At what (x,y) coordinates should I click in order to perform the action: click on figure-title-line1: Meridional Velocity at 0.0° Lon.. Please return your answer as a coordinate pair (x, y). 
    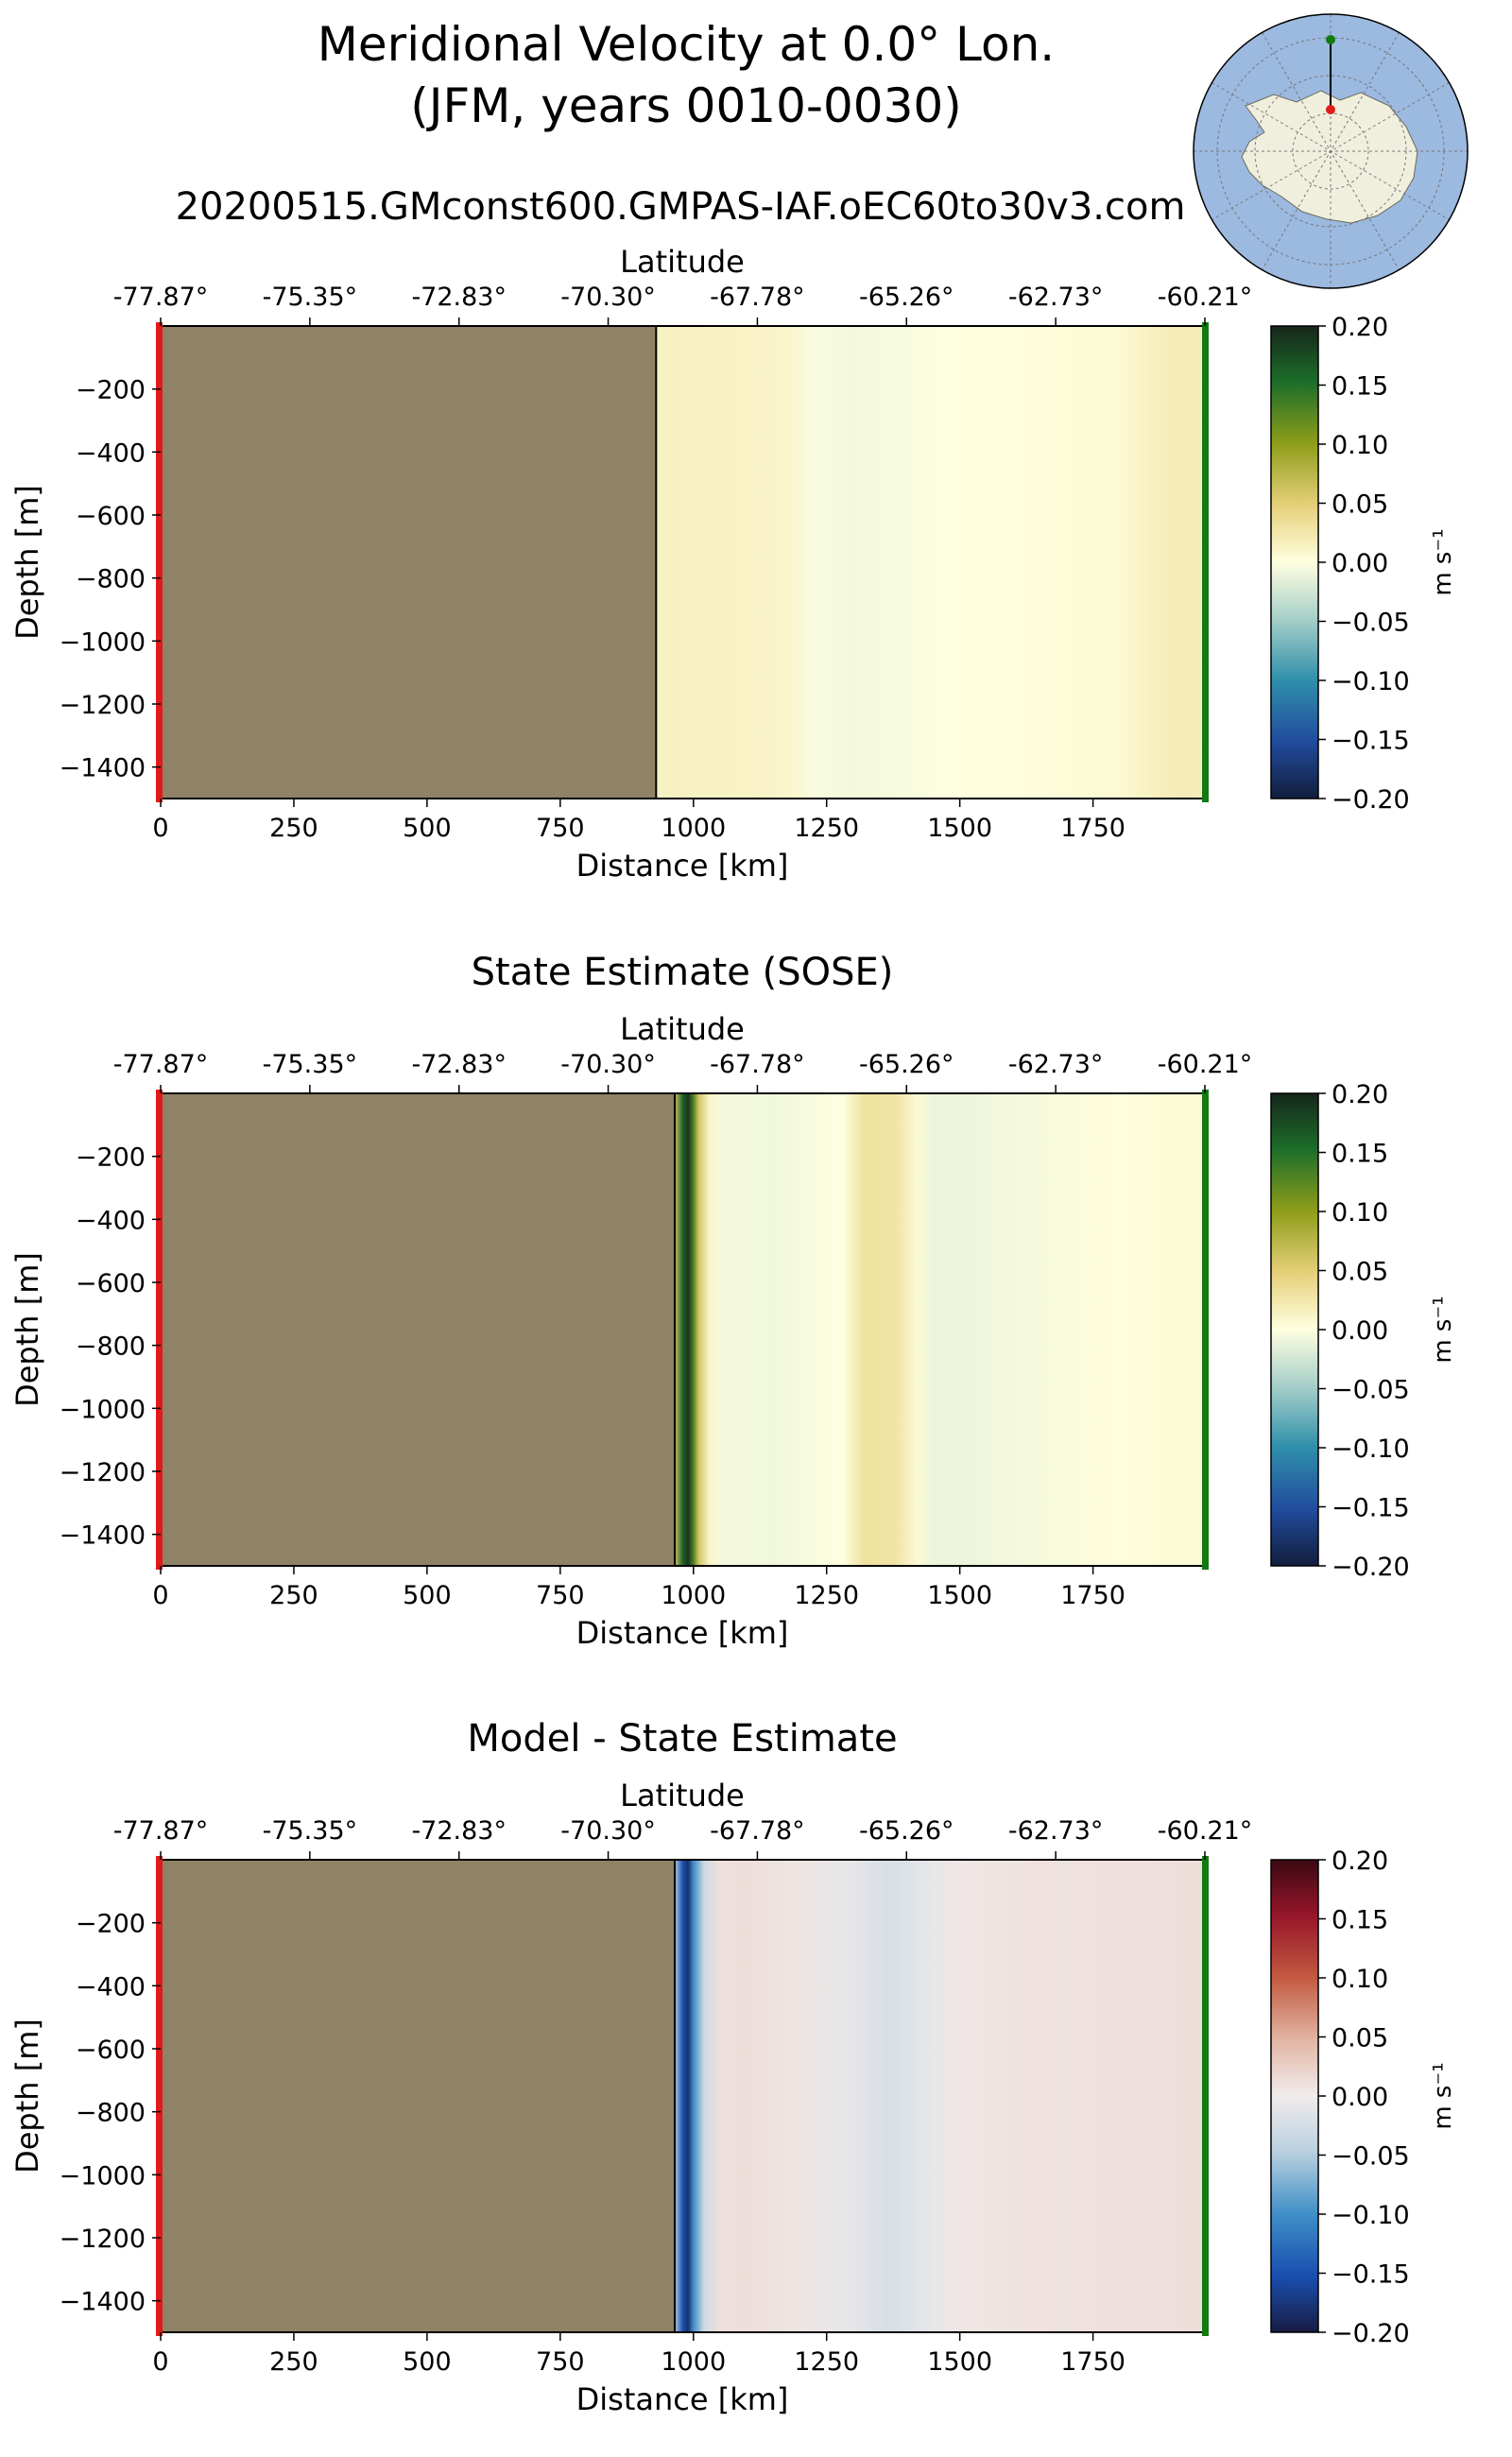
    Looking at the image, I should click on (686, 44).